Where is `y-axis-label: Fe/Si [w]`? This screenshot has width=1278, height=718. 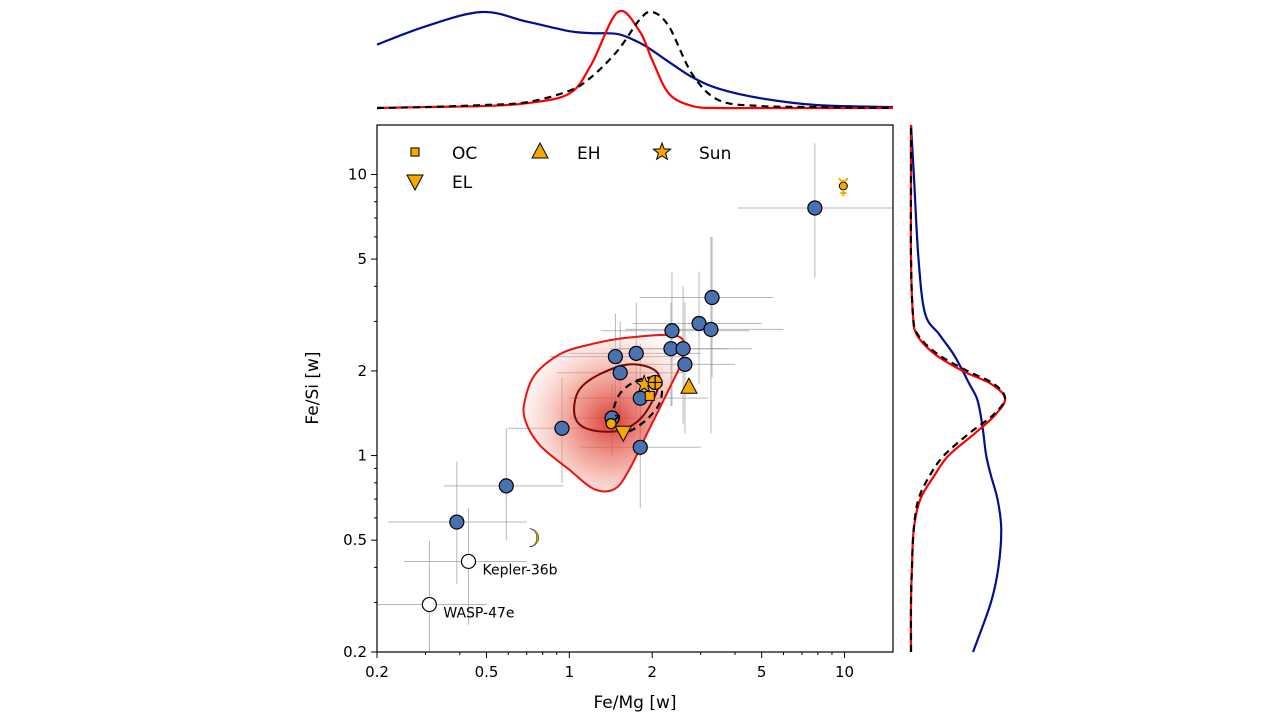
y-axis-label: Fe/Si [w] is located at coordinates (313, 387).